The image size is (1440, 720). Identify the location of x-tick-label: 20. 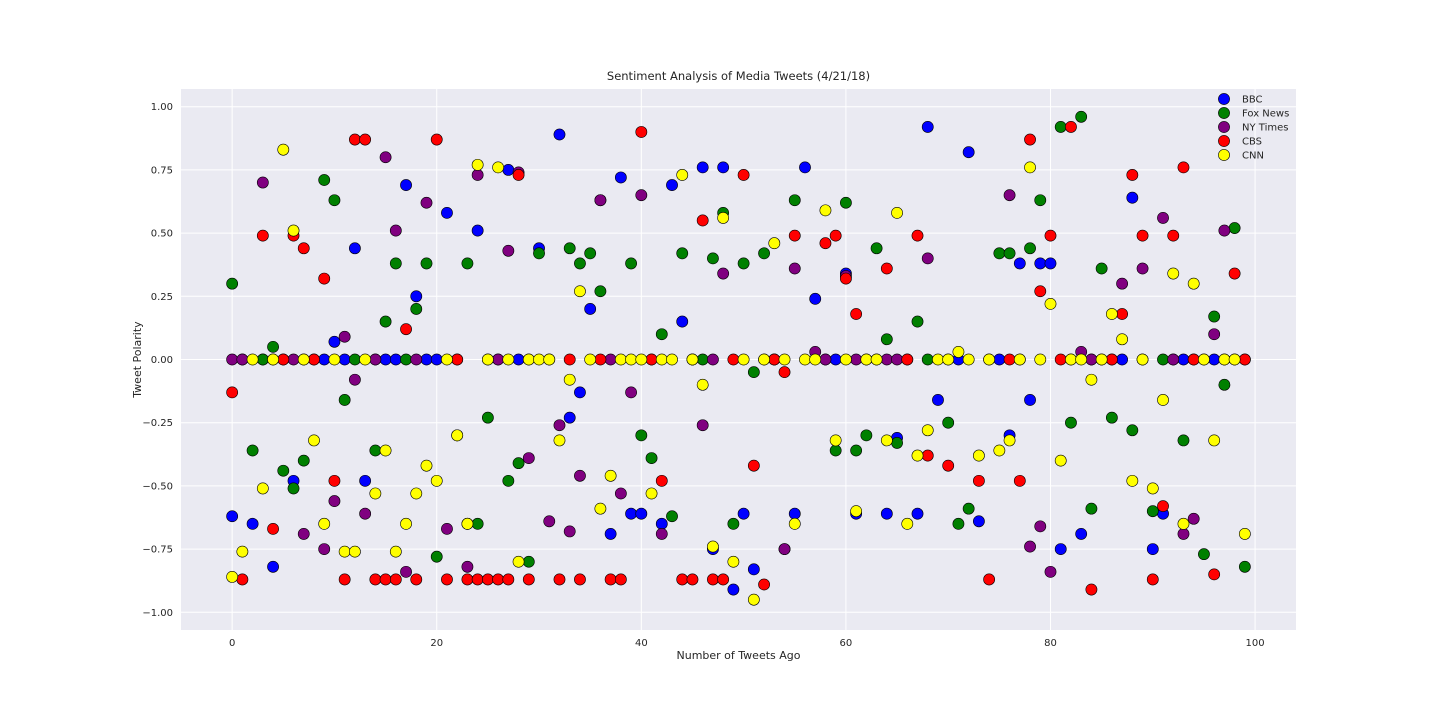
(436, 643).